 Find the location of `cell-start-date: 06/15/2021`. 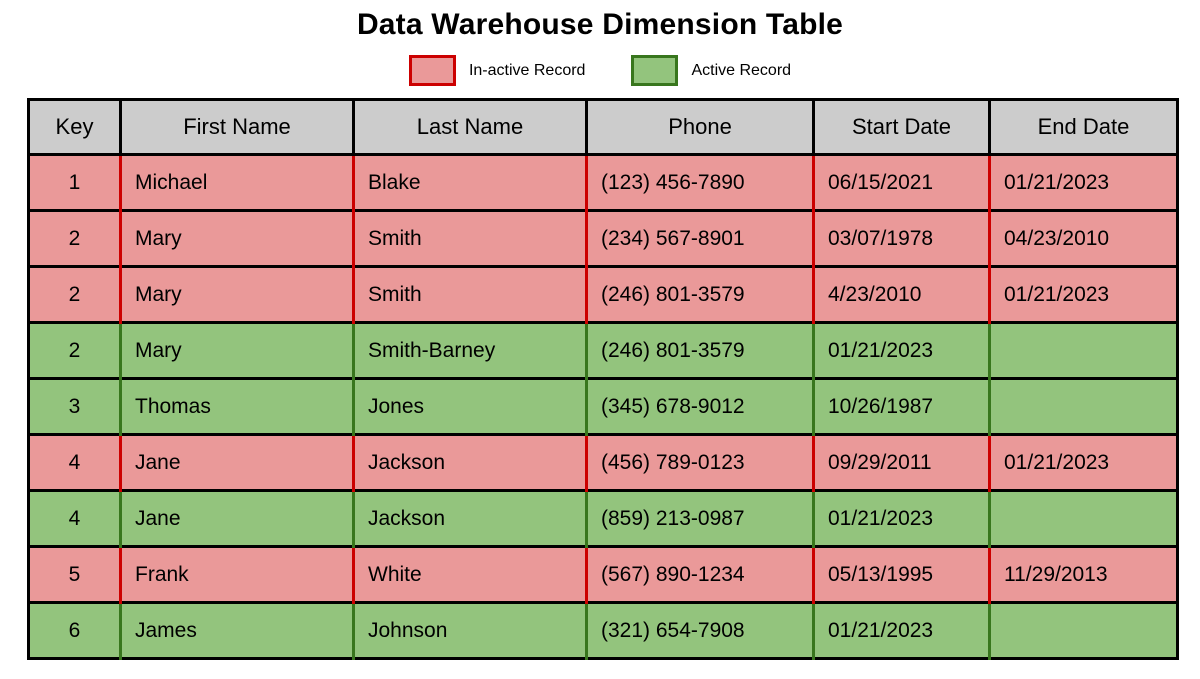

cell-start-date: 06/15/2021 is located at coordinates (901, 182).